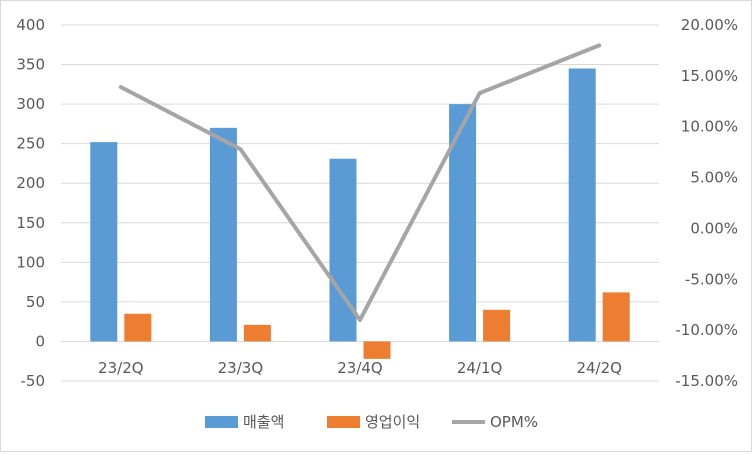 The image size is (752, 455). Describe the element at coordinates (30, 183) in the screenshot. I see `left-tick-label: 200` at that location.